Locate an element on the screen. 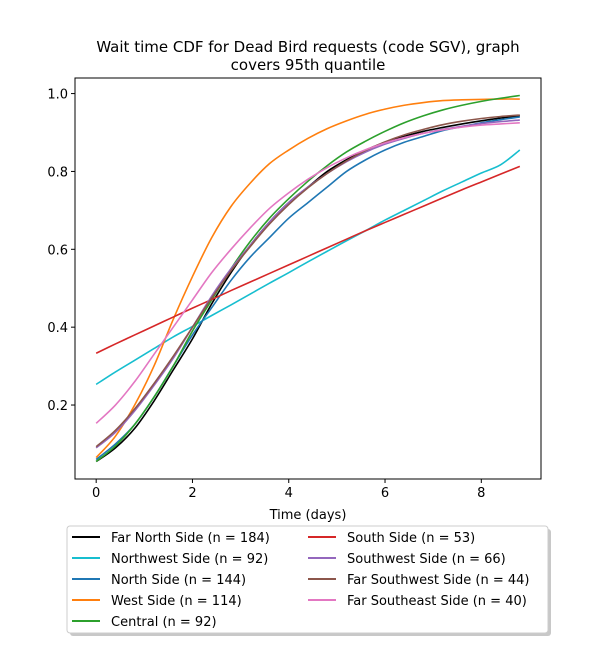 Image resolution: width=600 pixels, height=650 pixels. y-tick-label: 0.2 is located at coordinates (57, 406).